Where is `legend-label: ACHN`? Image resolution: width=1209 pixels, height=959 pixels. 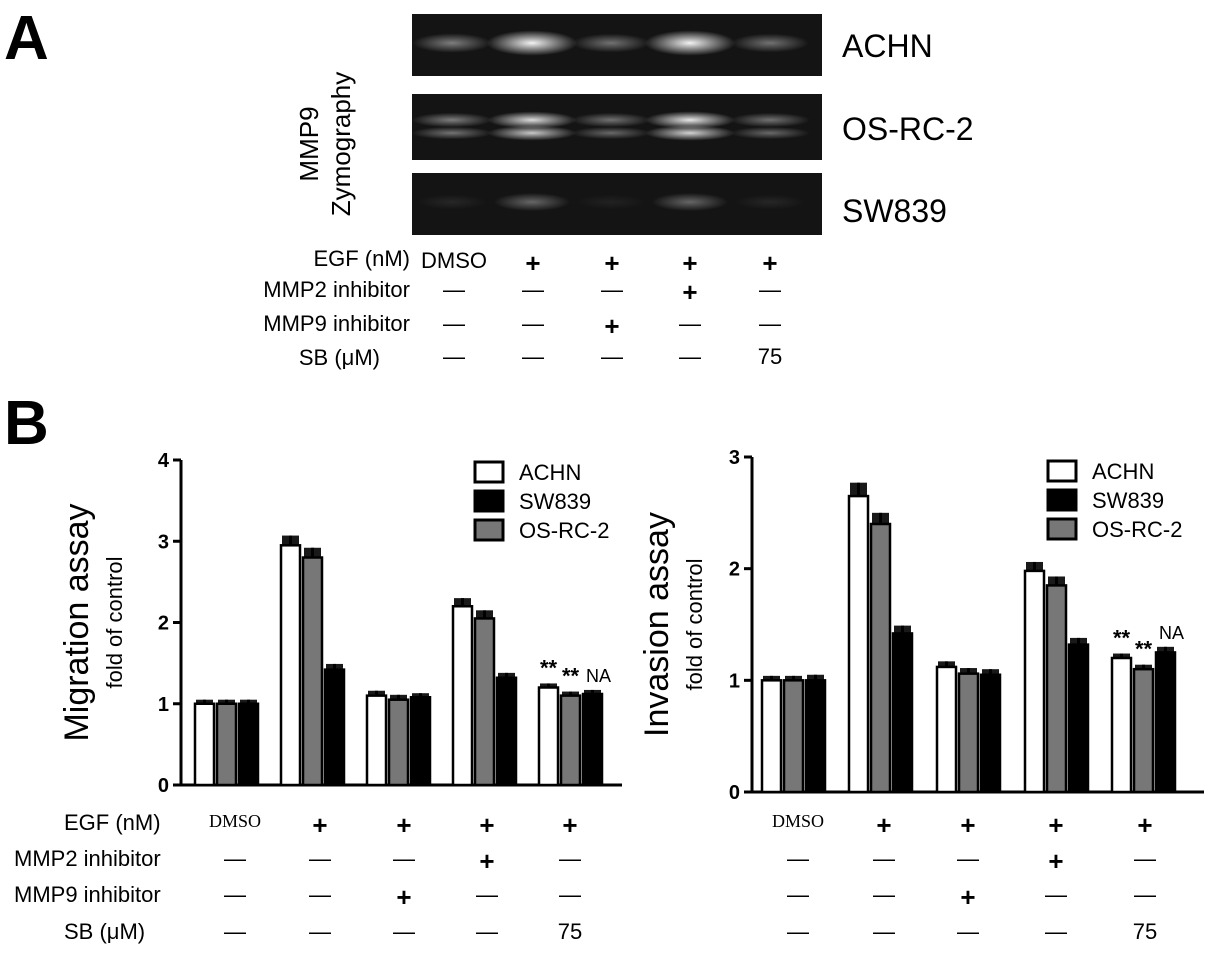 legend-label: ACHN is located at coordinates (550, 472).